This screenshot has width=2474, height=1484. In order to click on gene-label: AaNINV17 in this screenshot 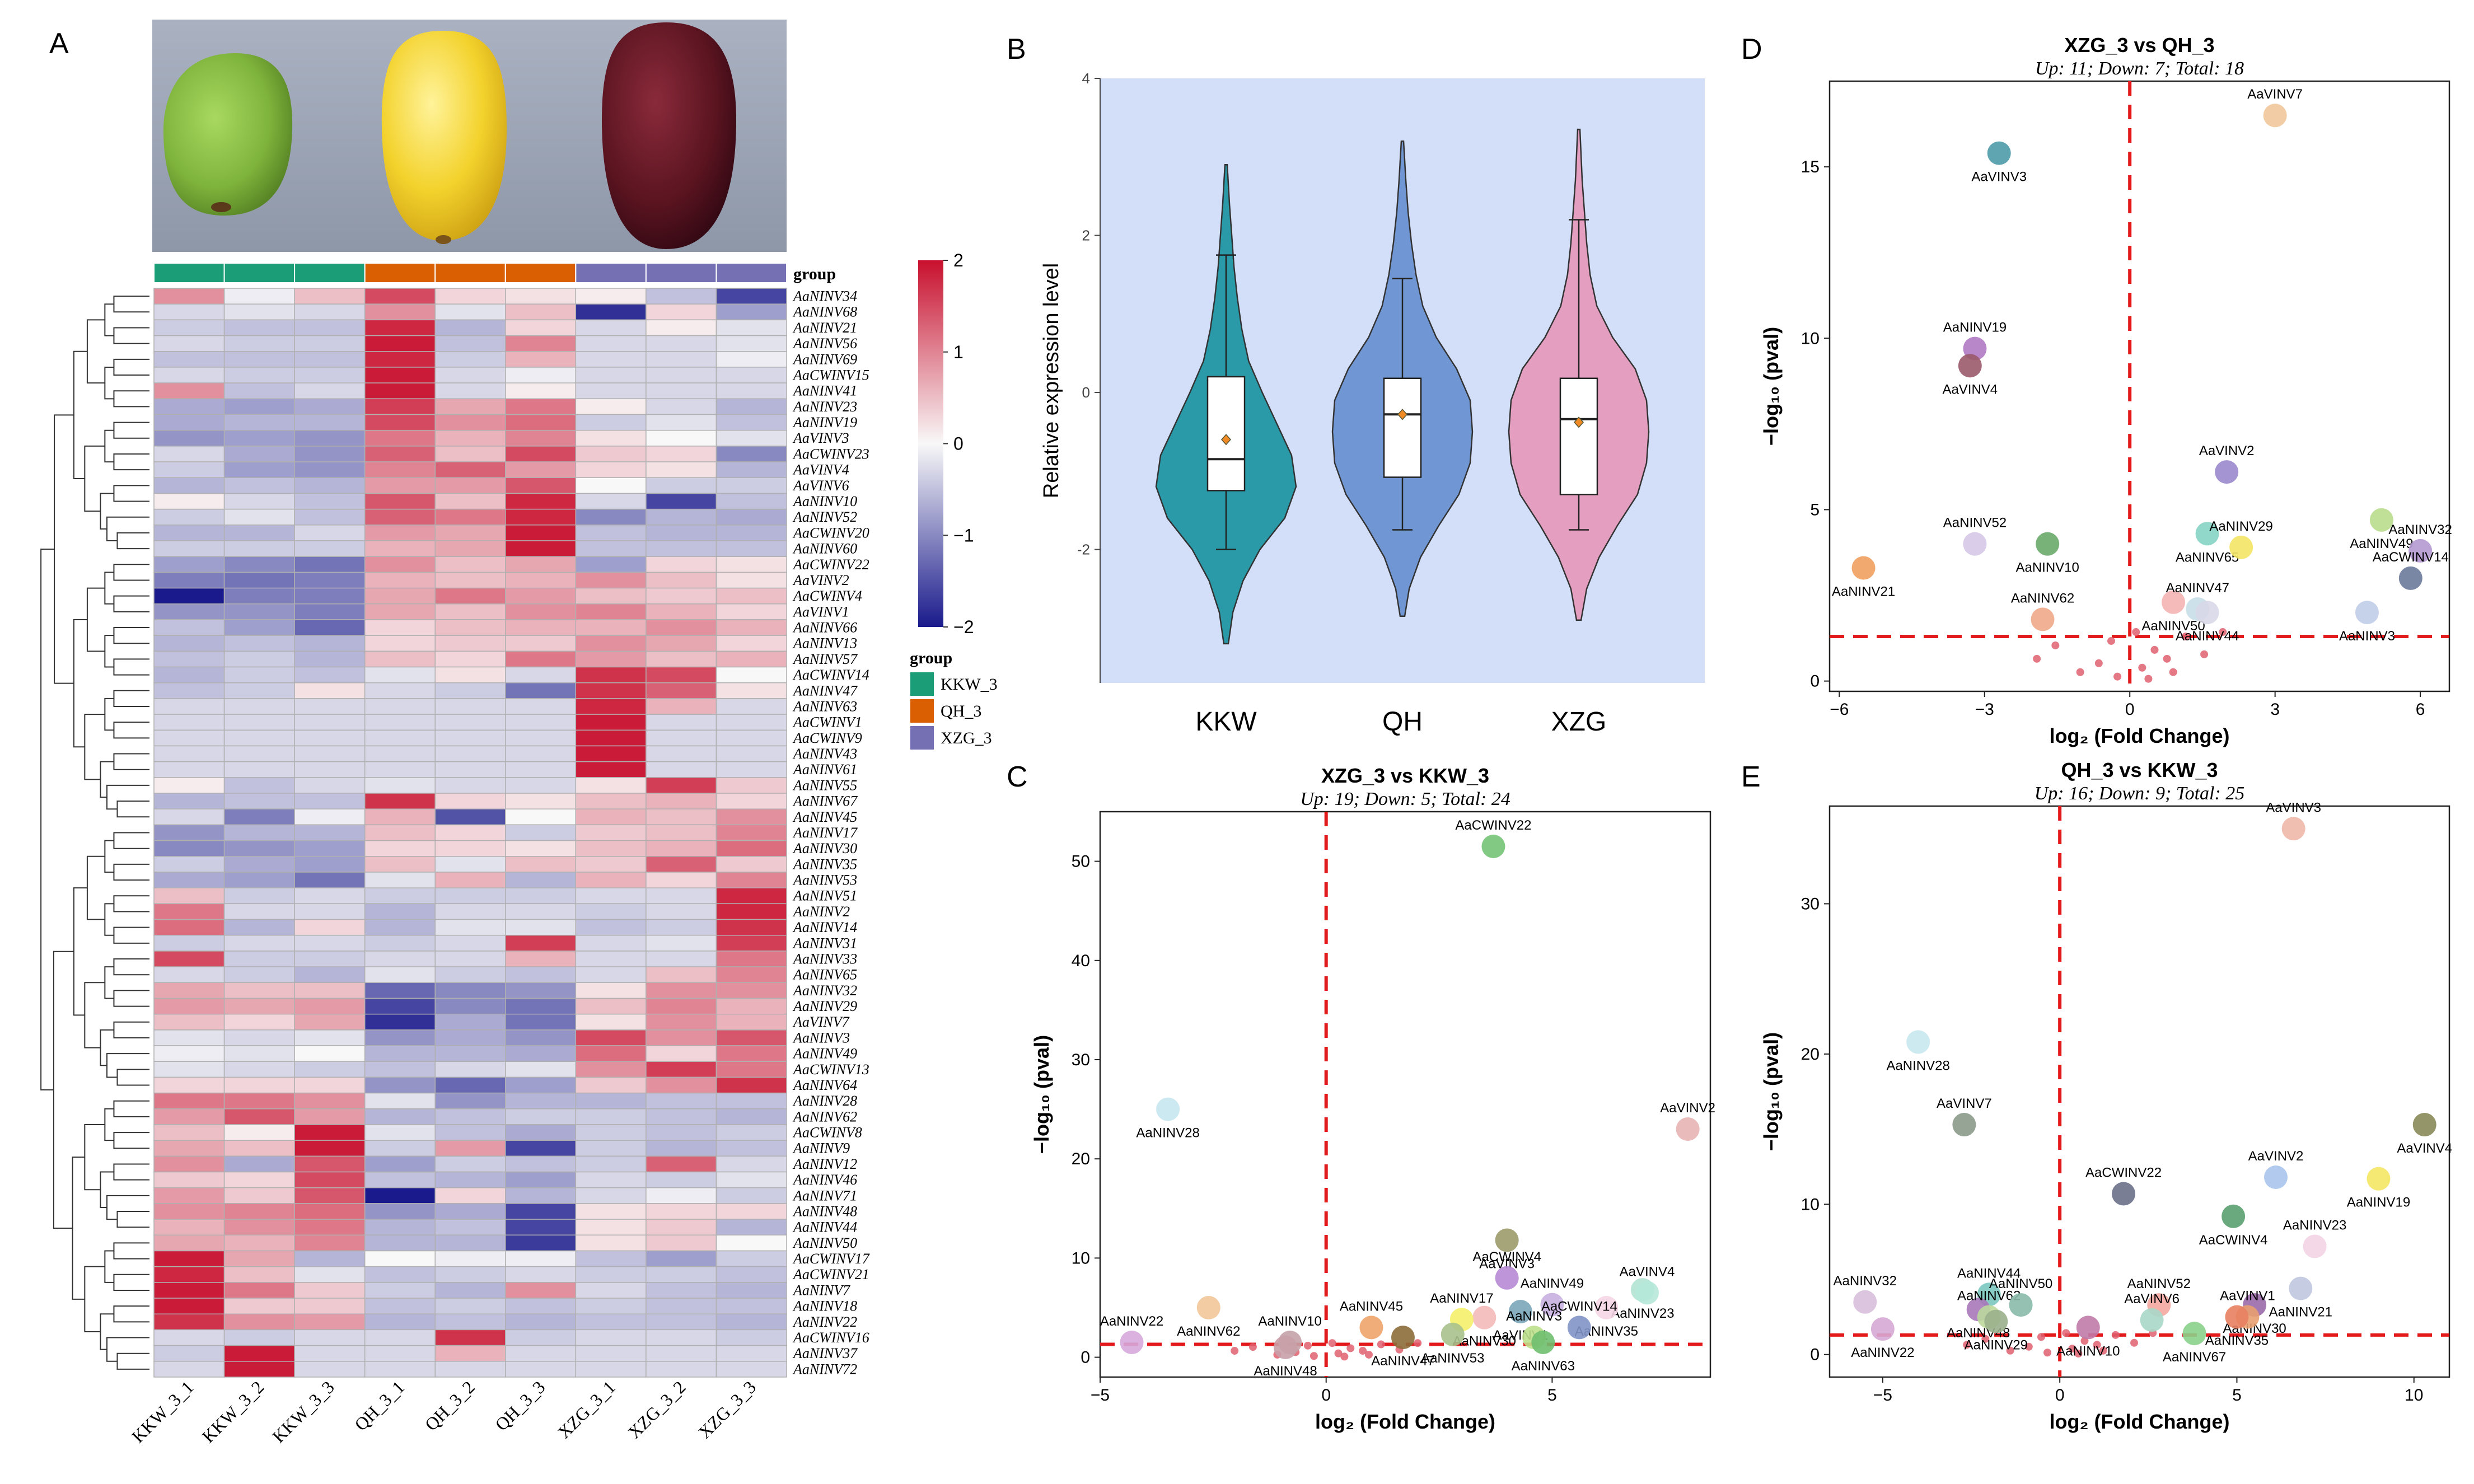, I will do `click(825, 833)`.